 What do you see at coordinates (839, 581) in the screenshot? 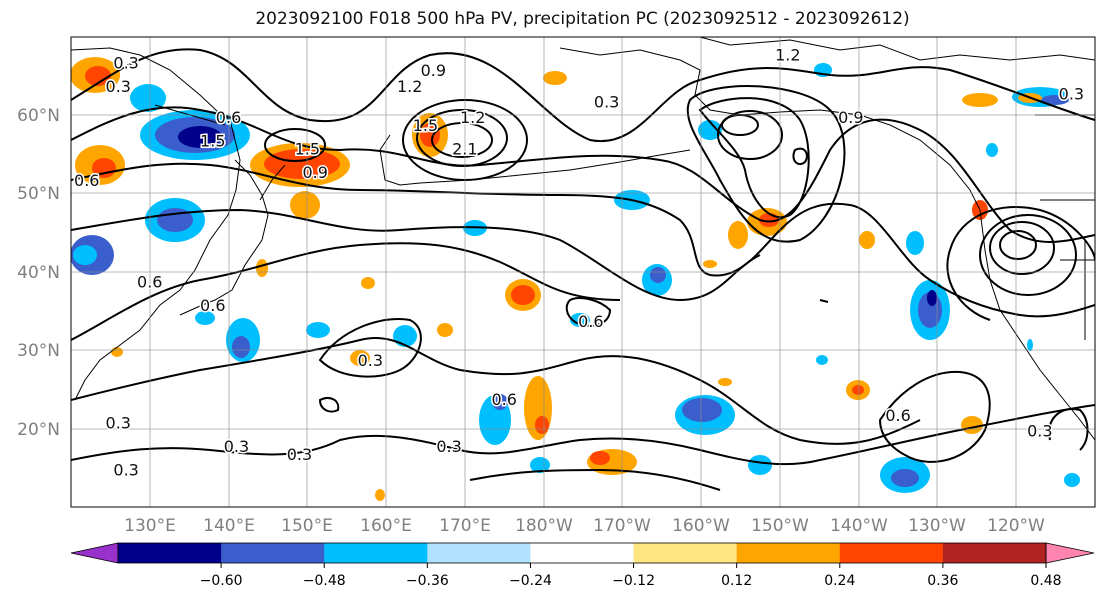
I see `colorbar-tick-label: 0.24` at bounding box center [839, 581].